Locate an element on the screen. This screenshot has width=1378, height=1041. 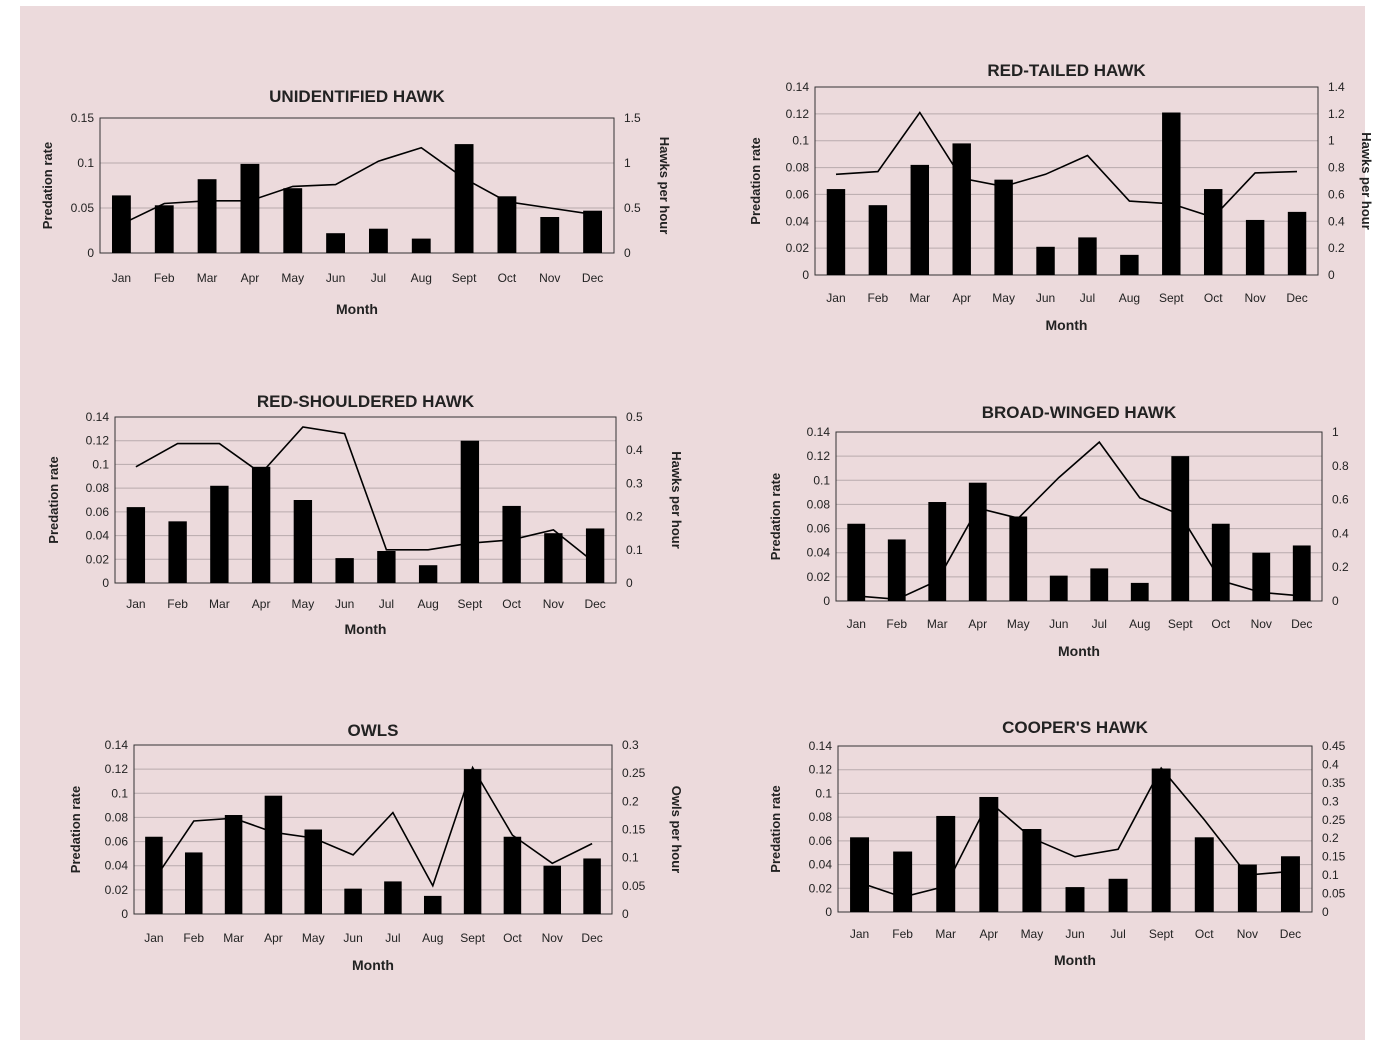
x-tick-label: Feb is located at coordinates (164, 278).